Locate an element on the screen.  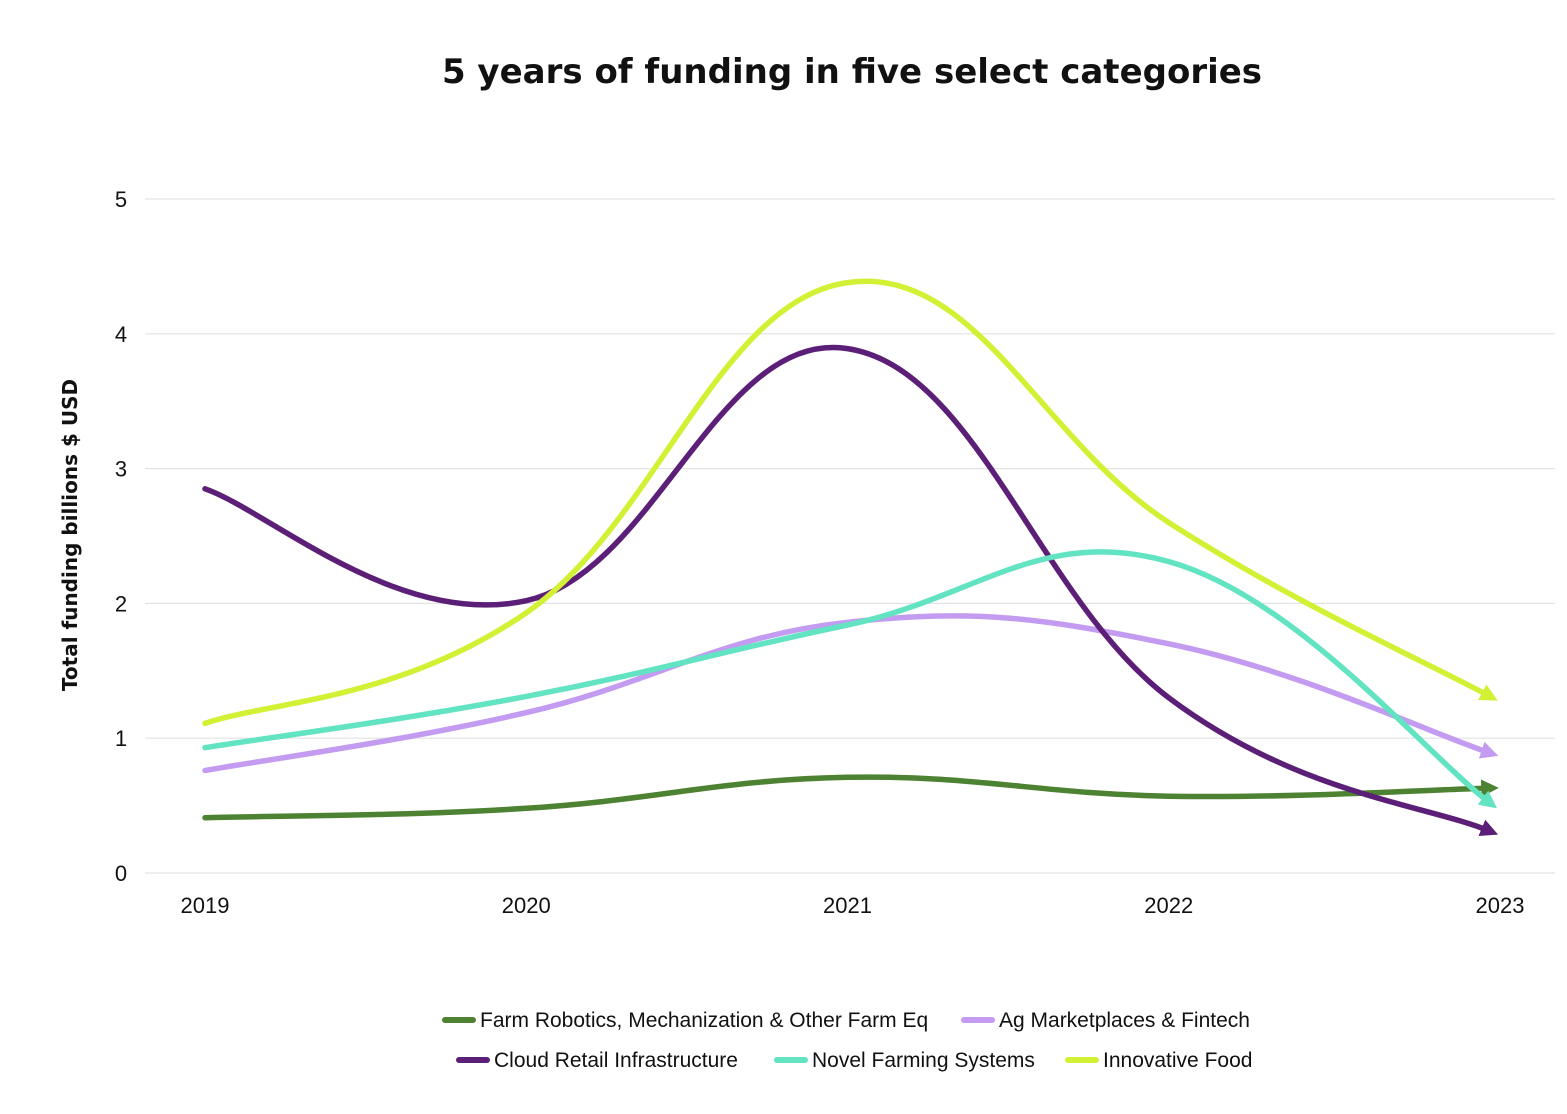
data-point-ag-marketplaces-fintech-2019 is located at coordinates (205, 771).